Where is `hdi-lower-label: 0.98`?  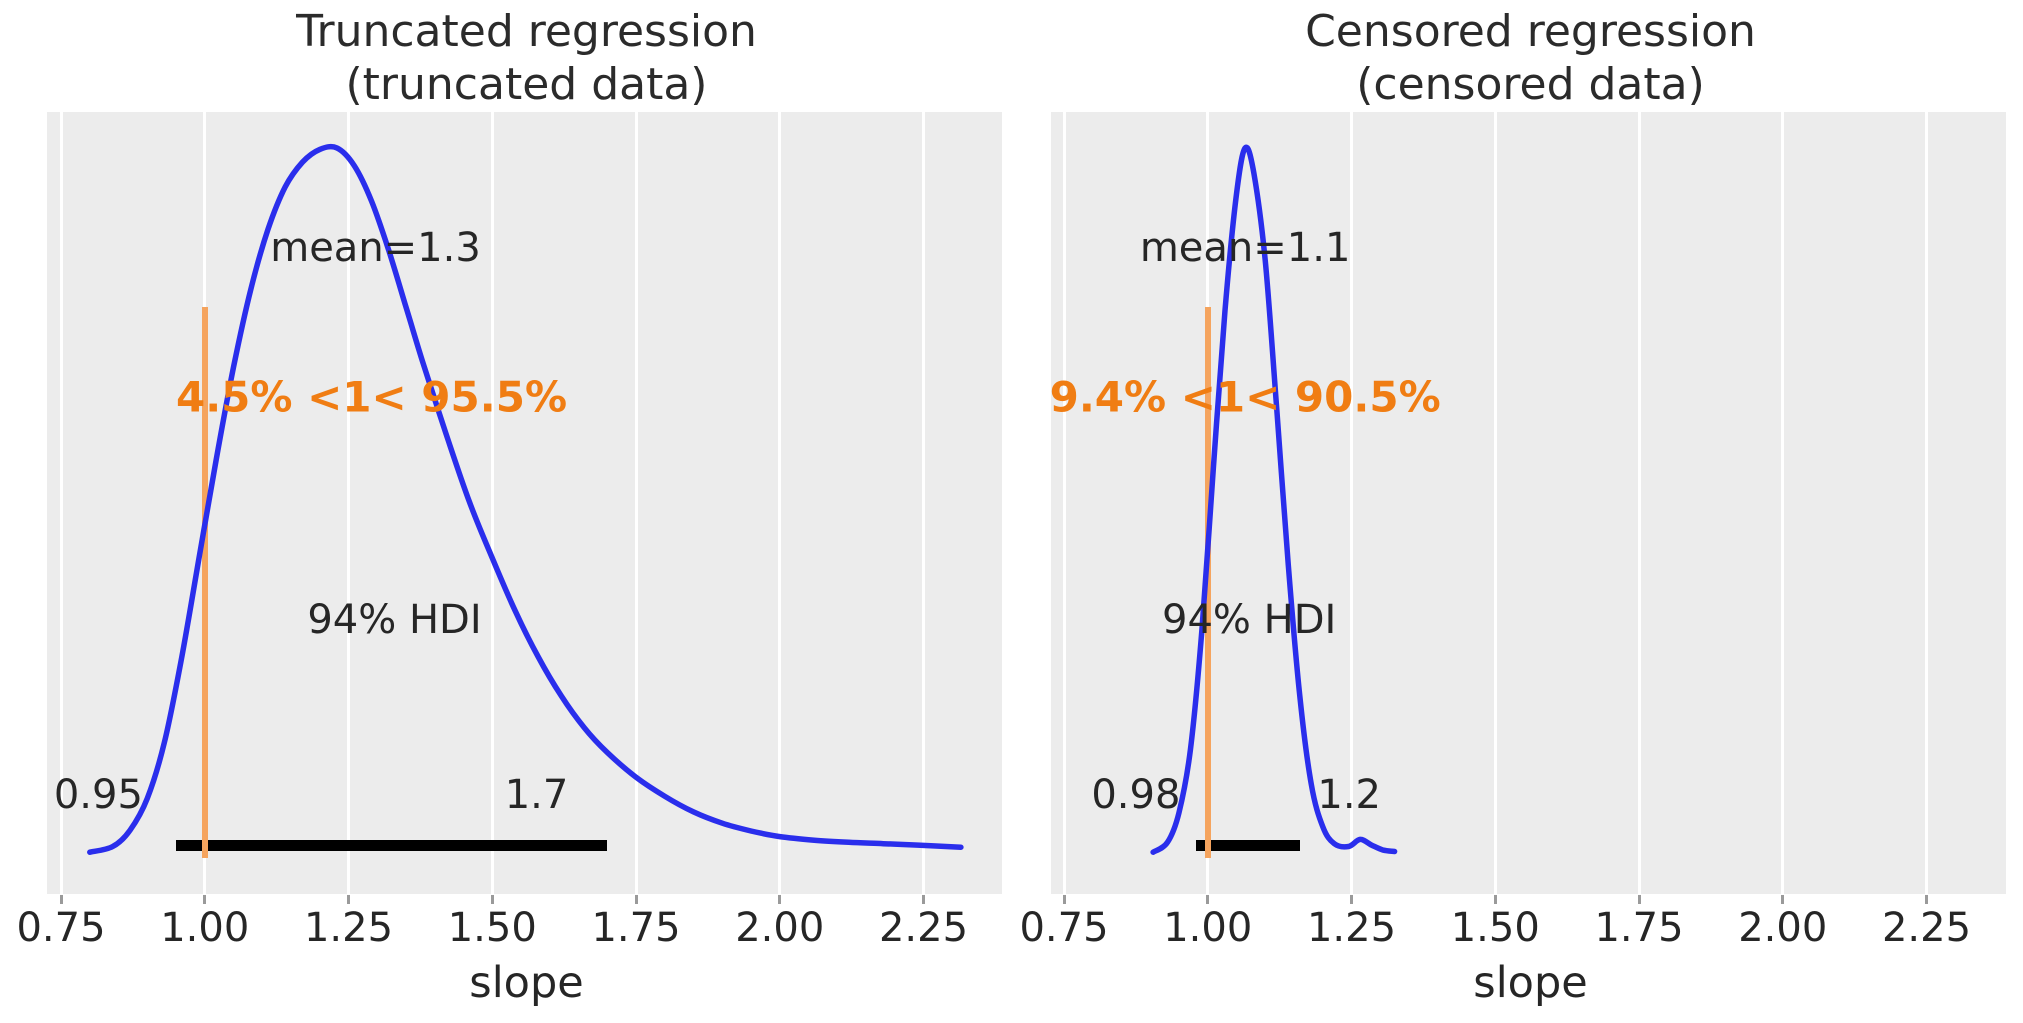 hdi-lower-label: 0.98 is located at coordinates (1136, 795).